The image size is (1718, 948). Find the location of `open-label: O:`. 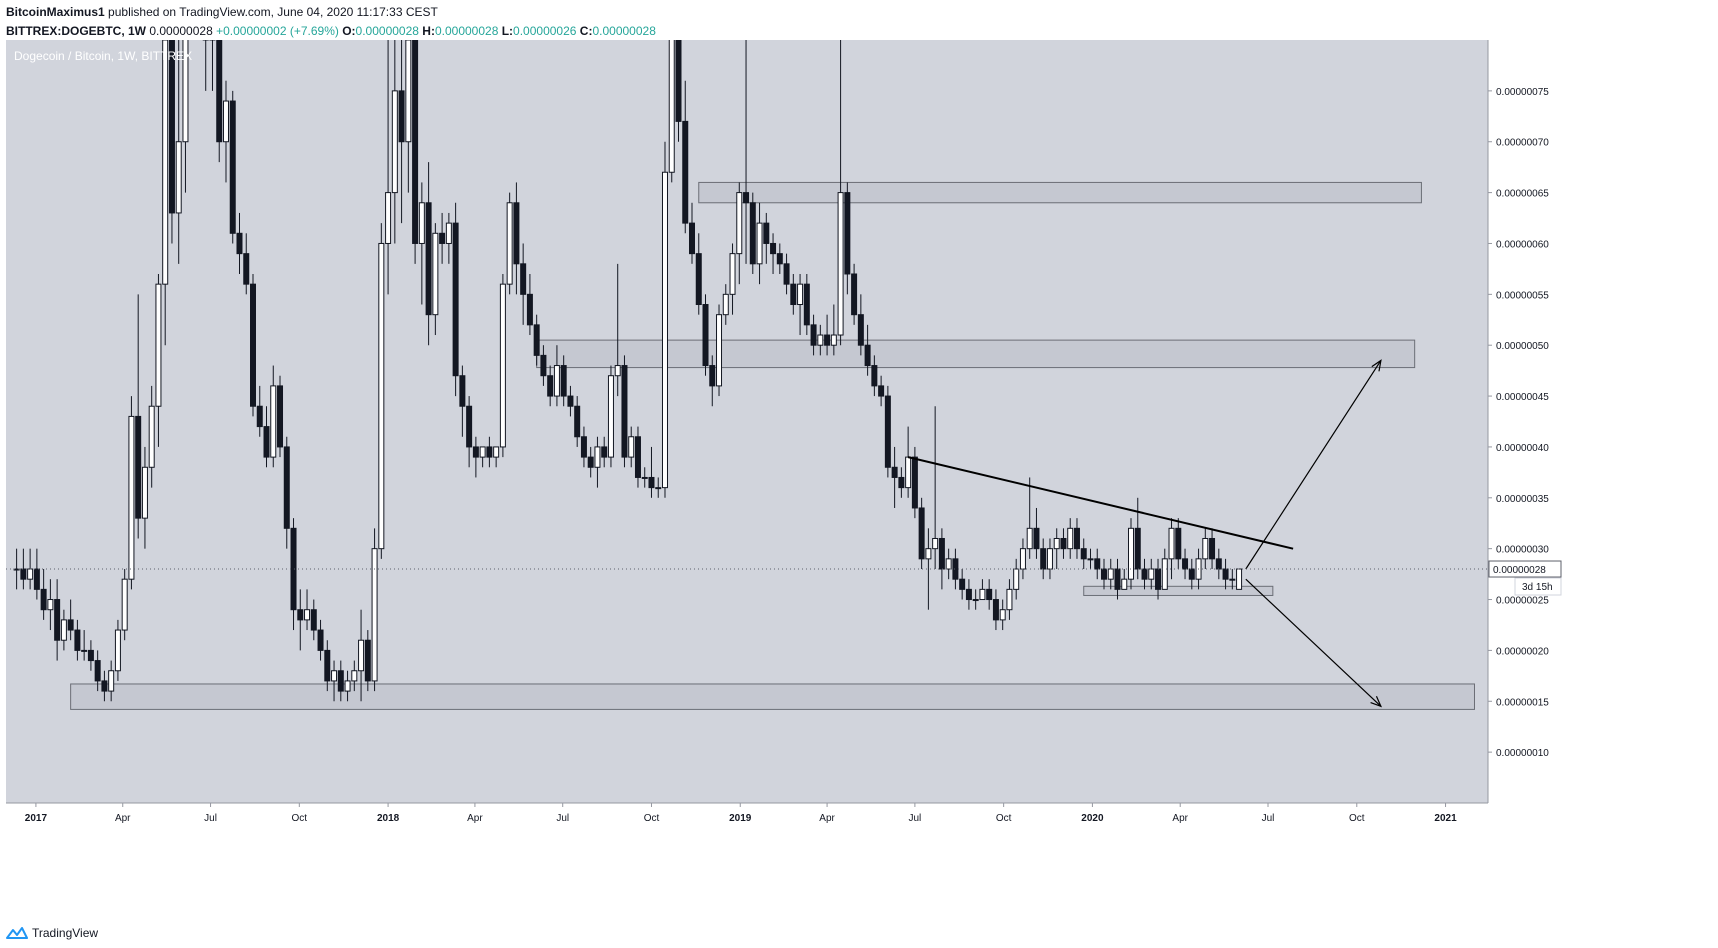

open-label: O: is located at coordinates (349, 31).